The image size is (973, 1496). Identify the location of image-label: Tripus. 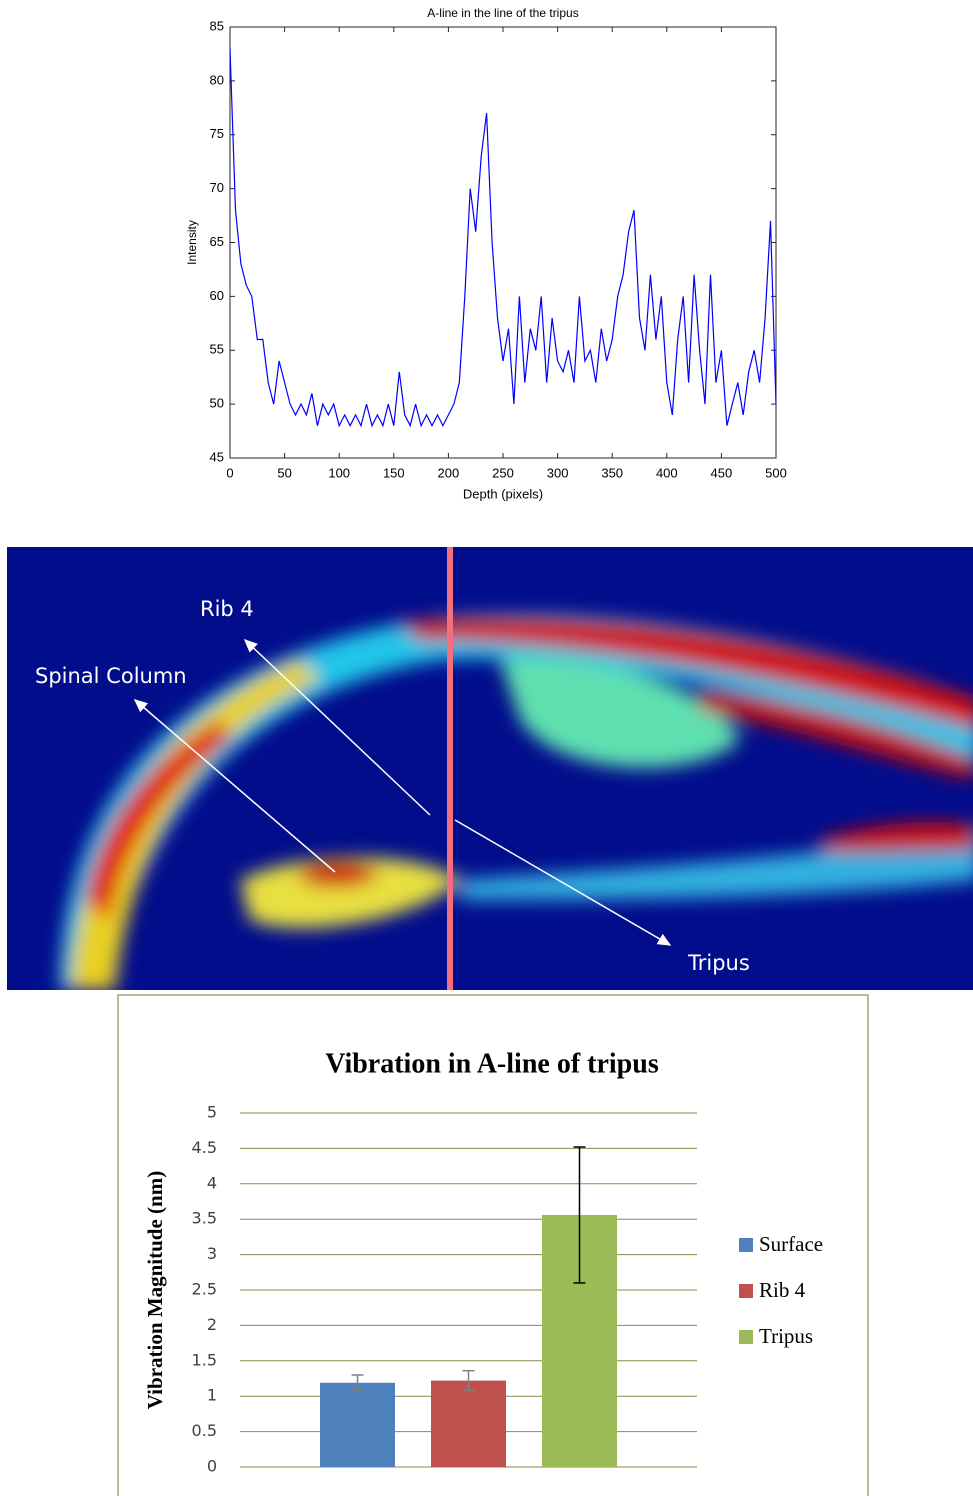
(718, 963).